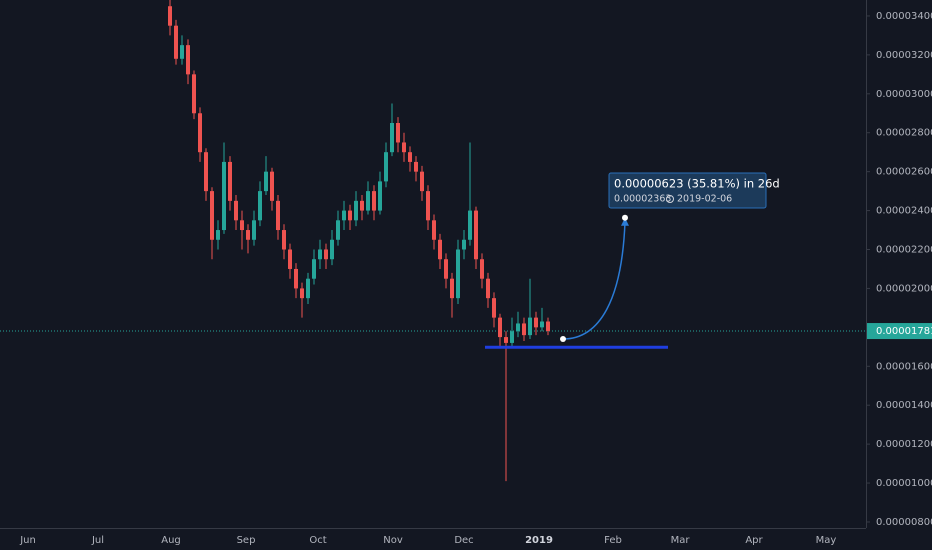 The image size is (932, 550). What do you see at coordinates (697, 184) in the screenshot?
I see `projection-text: 0.00000623 (35.81%) in 26d` at bounding box center [697, 184].